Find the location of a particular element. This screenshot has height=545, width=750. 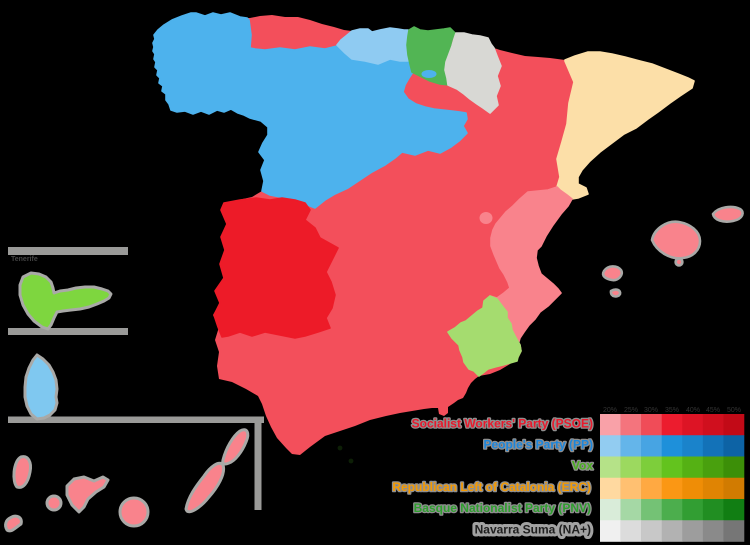

svg-text: 35% is located at coordinates (672, 410).